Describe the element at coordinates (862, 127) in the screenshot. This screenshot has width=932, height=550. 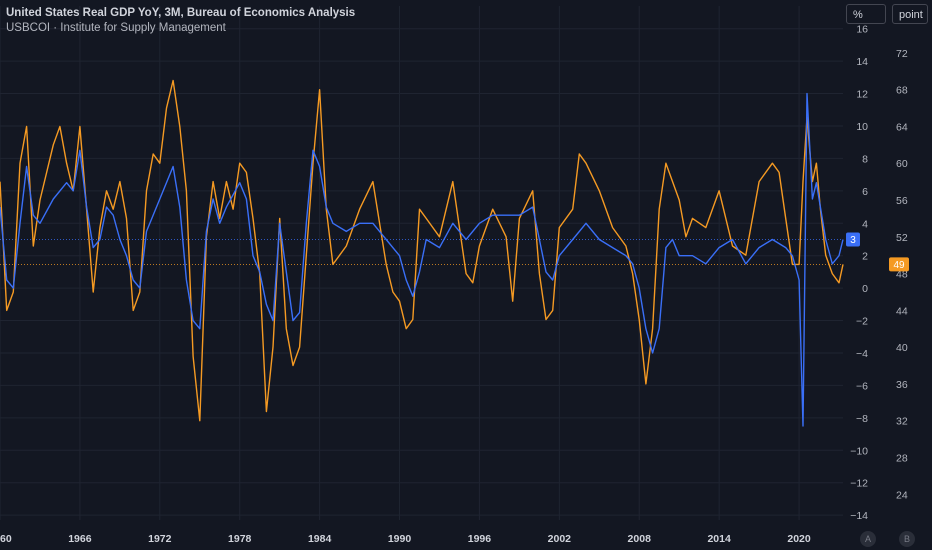
I see `left-axis-tick-label: 10` at that location.